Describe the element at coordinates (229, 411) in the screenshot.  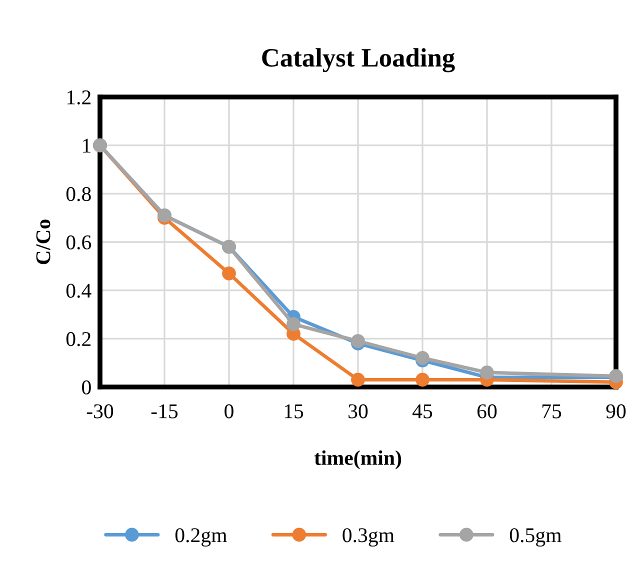
I see `x-tick-label: 0` at that location.